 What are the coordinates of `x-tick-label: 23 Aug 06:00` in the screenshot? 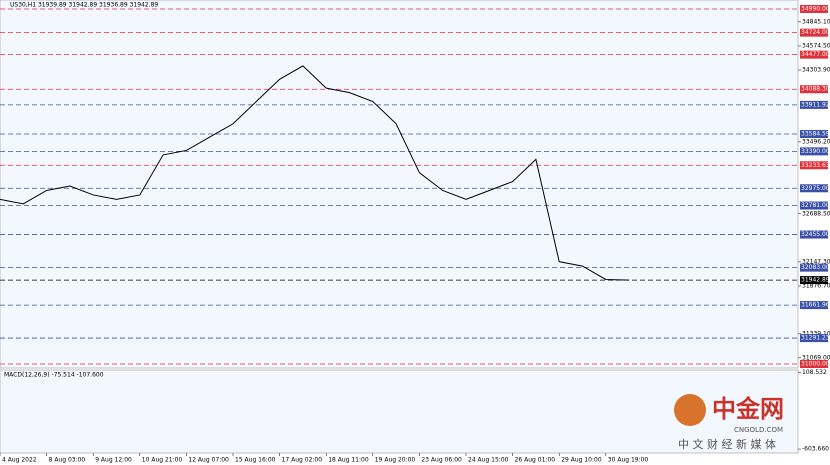 It's located at (441, 460).